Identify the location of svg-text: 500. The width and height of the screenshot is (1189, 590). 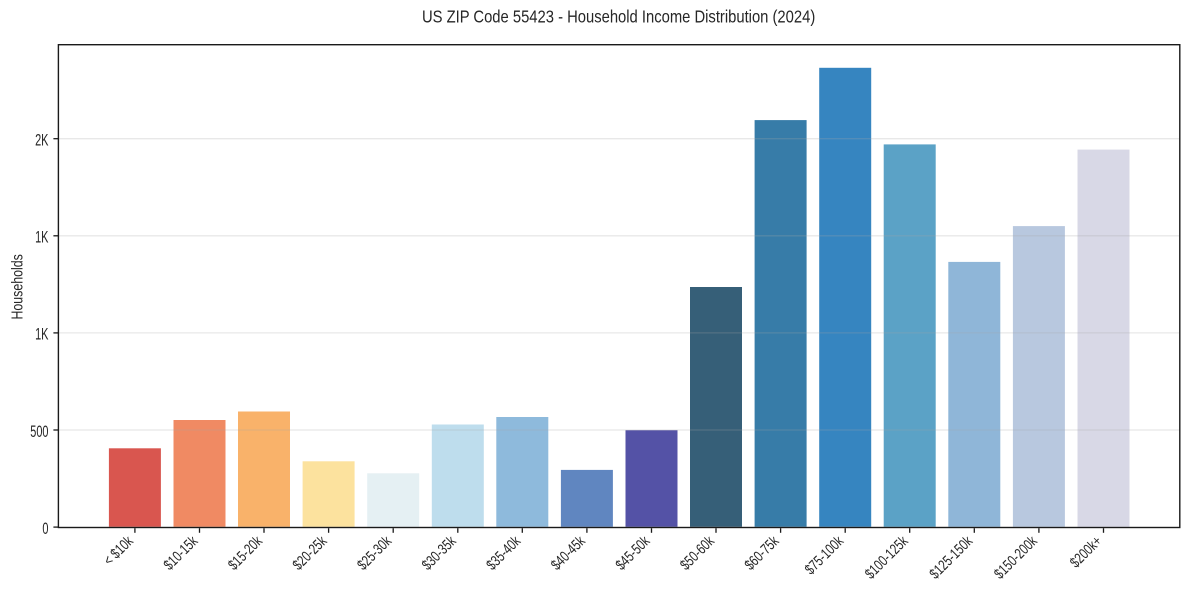
(39, 432).